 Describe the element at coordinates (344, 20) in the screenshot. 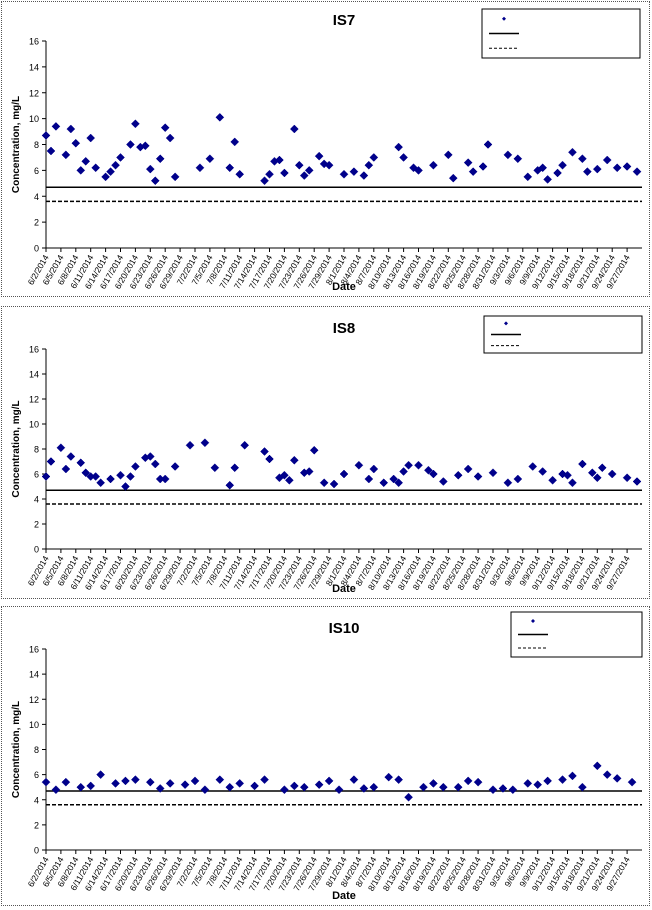

I see `chart-title: IS7` at that location.